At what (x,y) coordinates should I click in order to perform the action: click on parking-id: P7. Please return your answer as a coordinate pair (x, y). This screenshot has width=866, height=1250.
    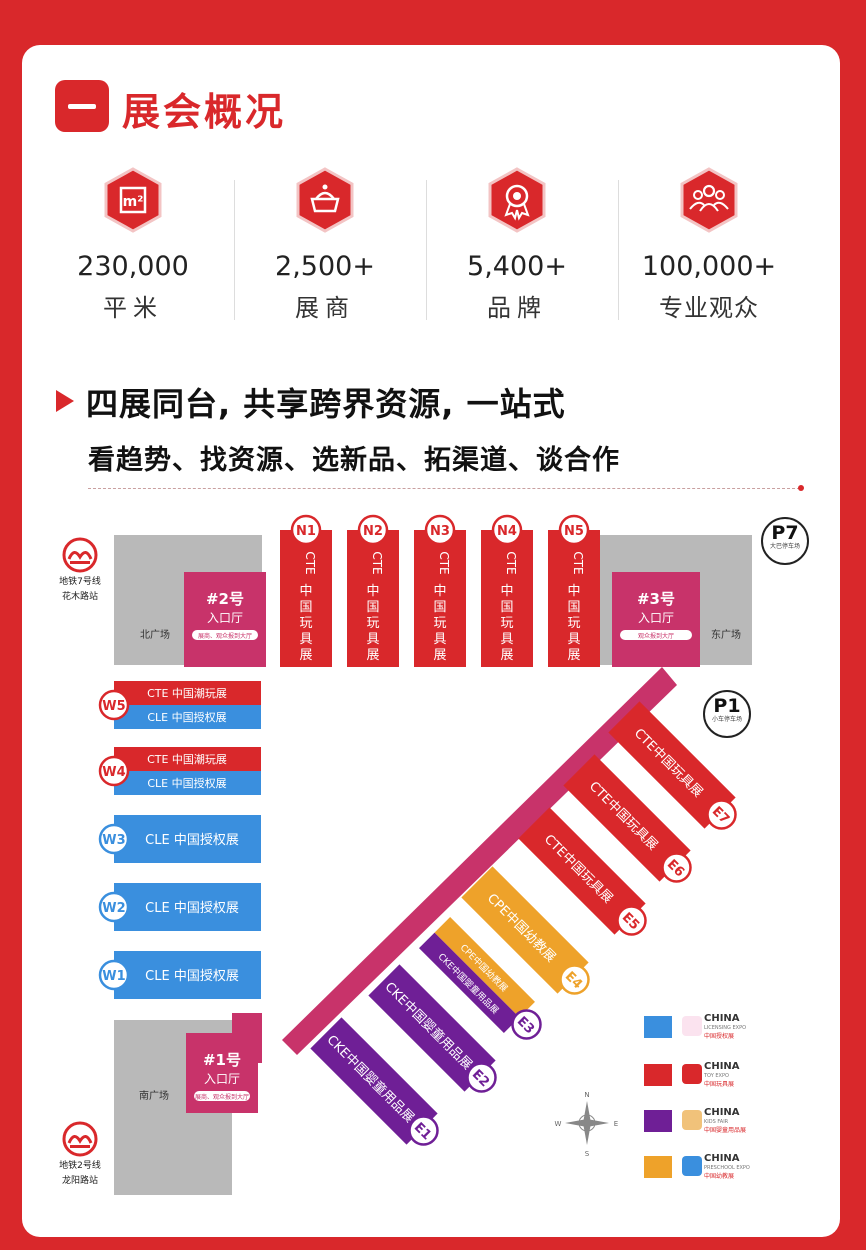
    Looking at the image, I should click on (785, 533).